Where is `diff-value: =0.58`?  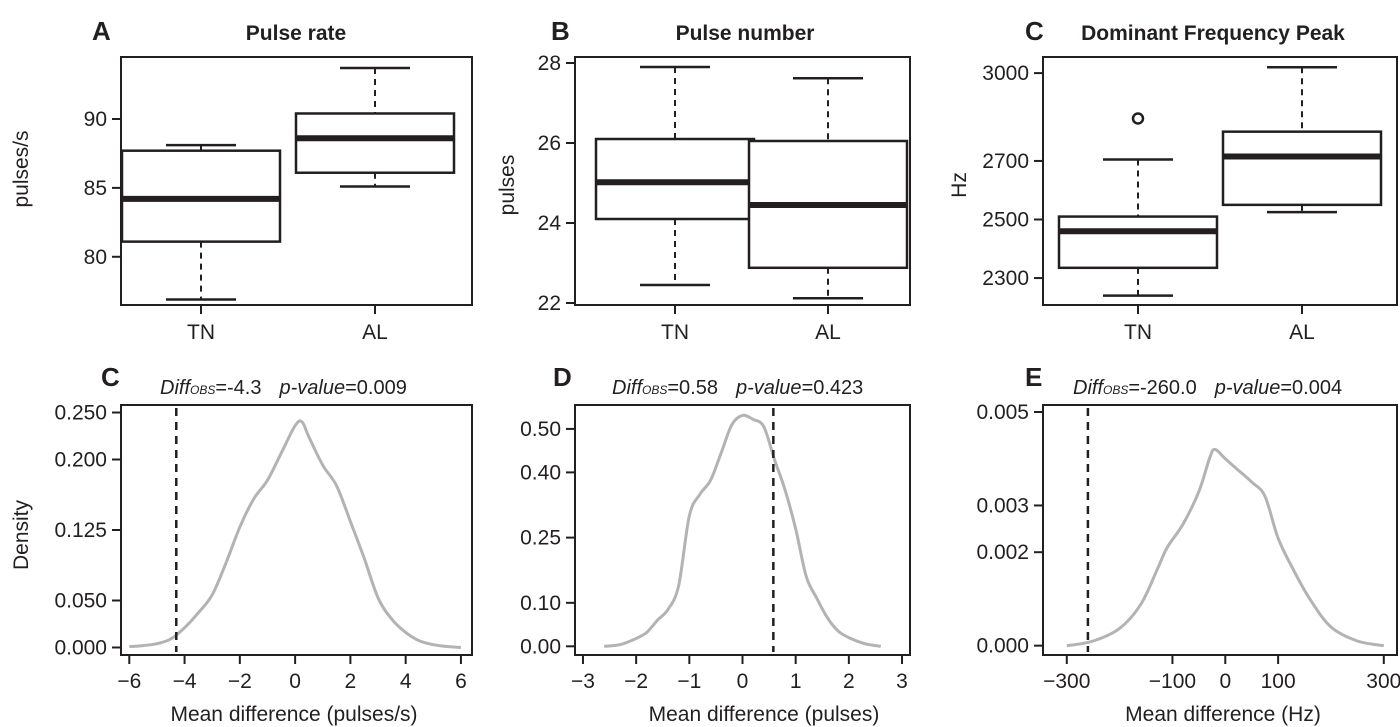
diff-value: =0.58 is located at coordinates (692, 388).